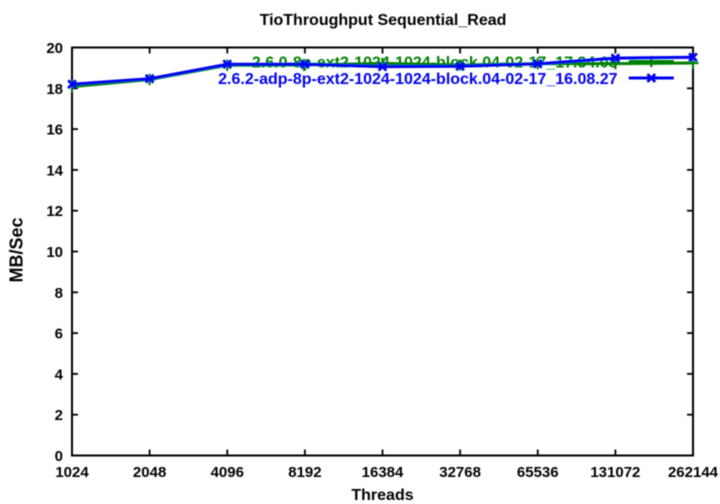  What do you see at coordinates (54, 170) in the screenshot?
I see `svg-text: 14` at bounding box center [54, 170].